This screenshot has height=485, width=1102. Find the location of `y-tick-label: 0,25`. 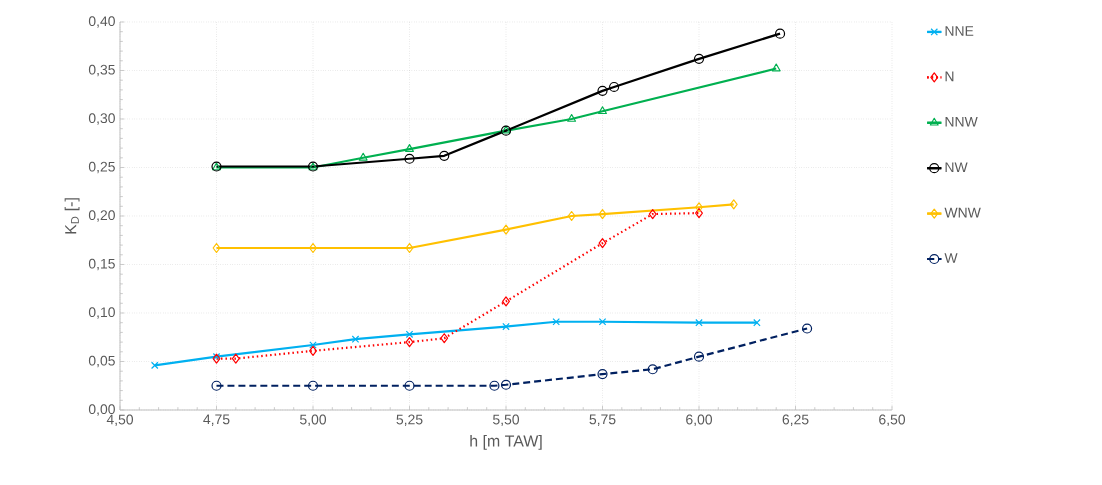

y-tick-label: 0,25 is located at coordinates (101, 167).